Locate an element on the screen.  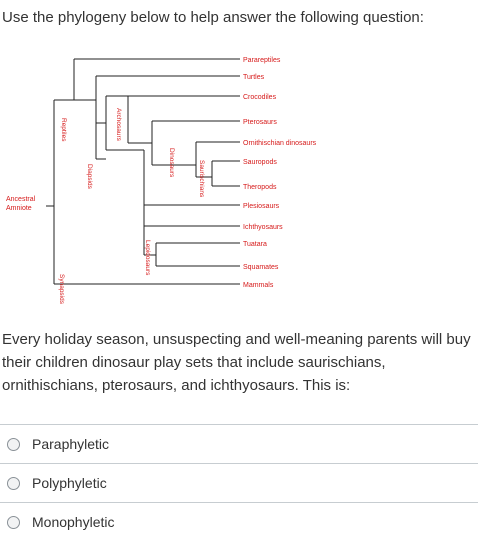
clade-label-diapsids: Diapsids is located at coordinates (89, 177).